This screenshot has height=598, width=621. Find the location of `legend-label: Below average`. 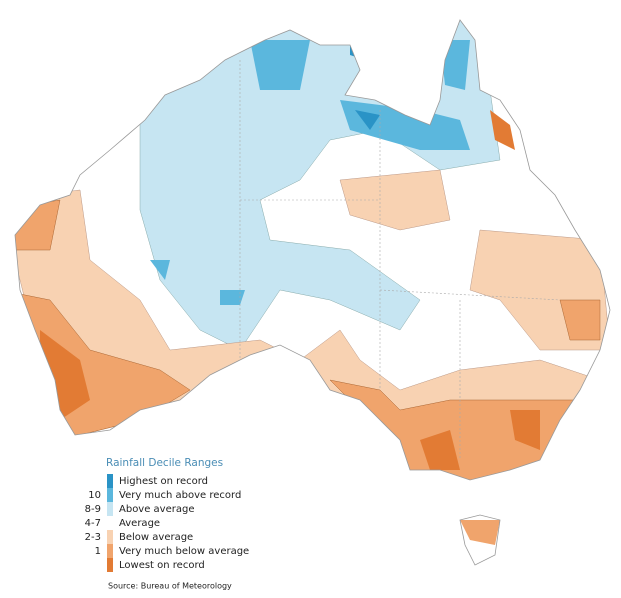

legend-label: Below average is located at coordinates (156, 537).